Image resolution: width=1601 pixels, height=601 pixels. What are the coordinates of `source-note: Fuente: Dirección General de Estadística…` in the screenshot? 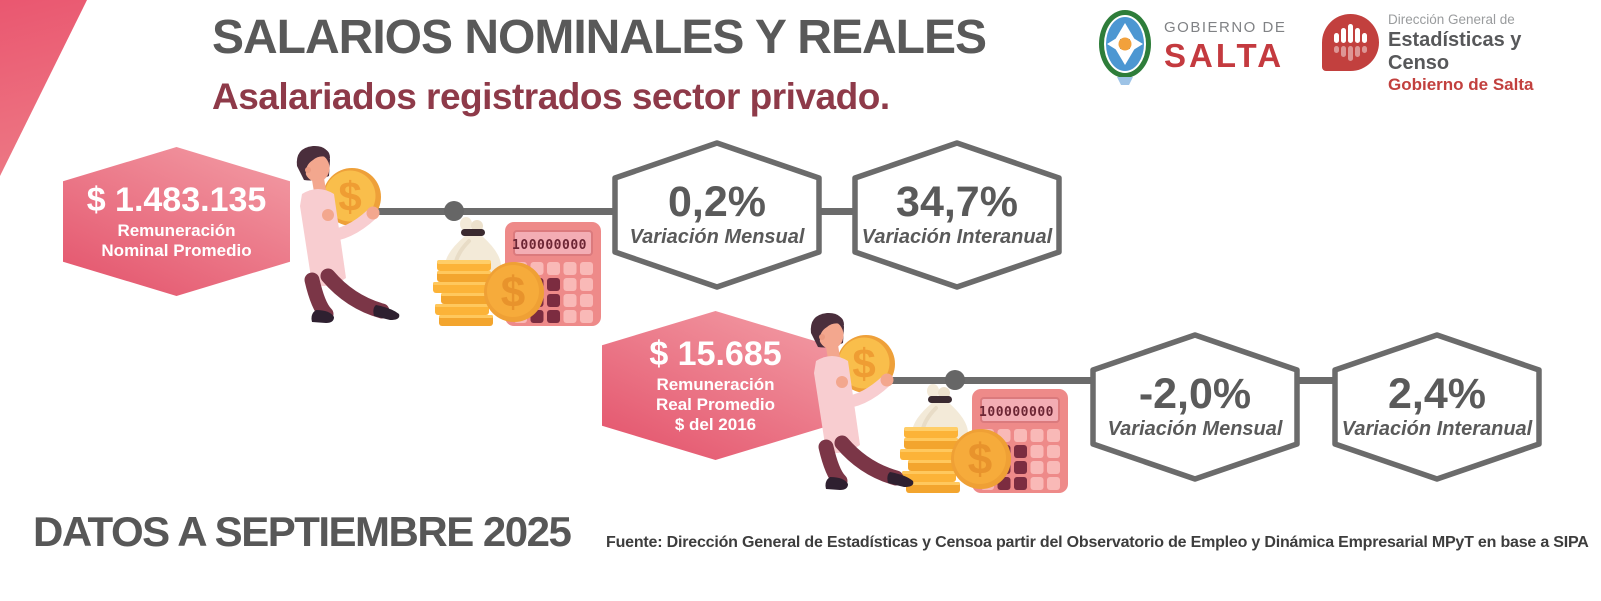 It's located at (1097, 542).